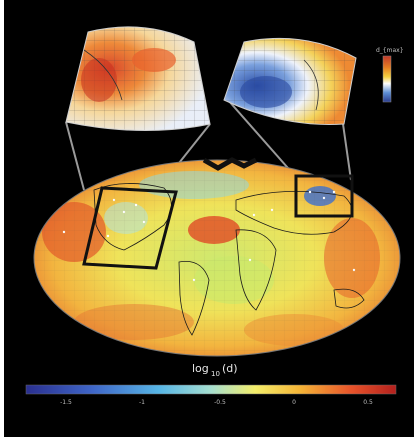  Describe the element at coordinates (215, 374) in the screenshot. I see `colorbar-title-subscript: 10` at that location.